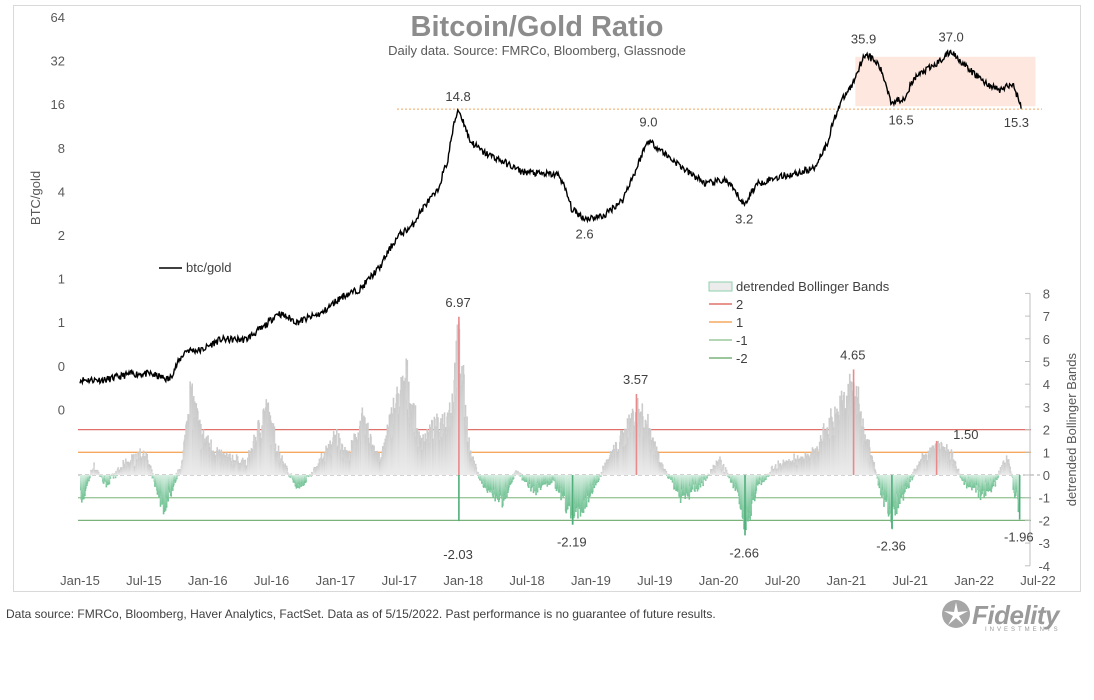  Describe the element at coordinates (209, 267) in the screenshot. I see `legend-label-btc-gold: btc/gold` at that location.